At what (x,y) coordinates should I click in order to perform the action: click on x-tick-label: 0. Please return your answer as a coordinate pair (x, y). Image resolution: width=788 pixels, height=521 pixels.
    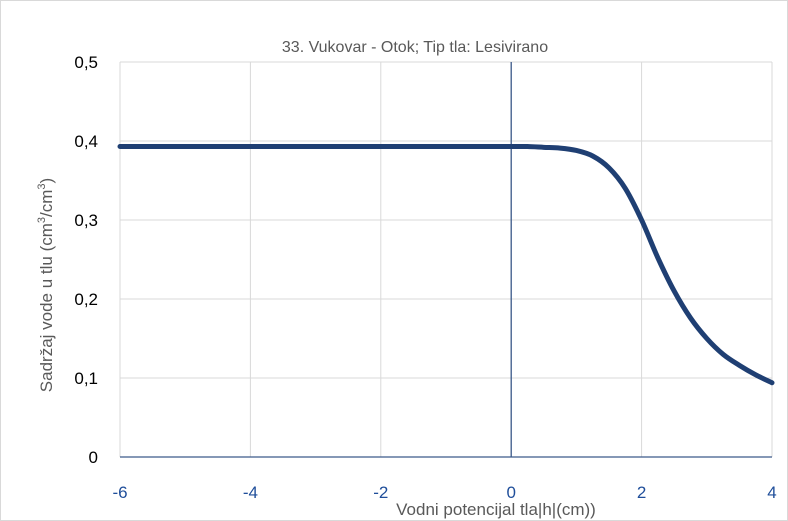
    Looking at the image, I should click on (510, 492).